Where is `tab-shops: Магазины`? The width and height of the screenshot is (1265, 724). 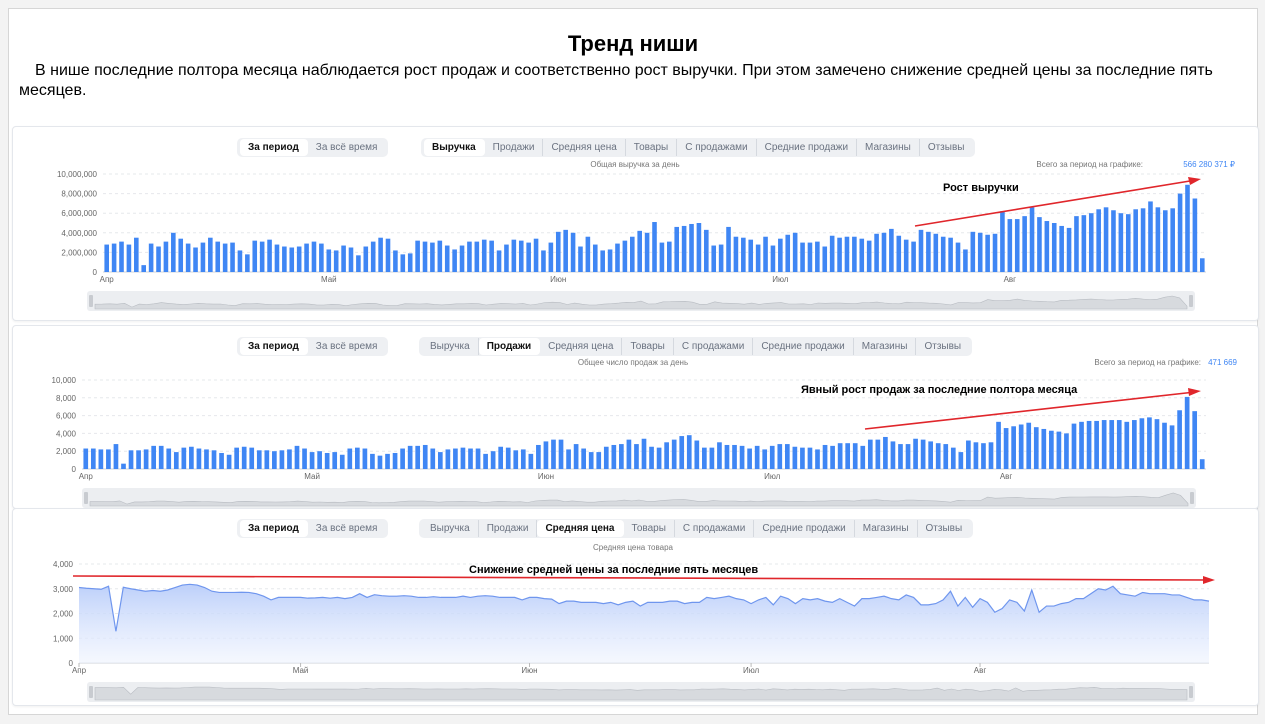
tab-shops: Магазины is located at coordinates (888, 147).